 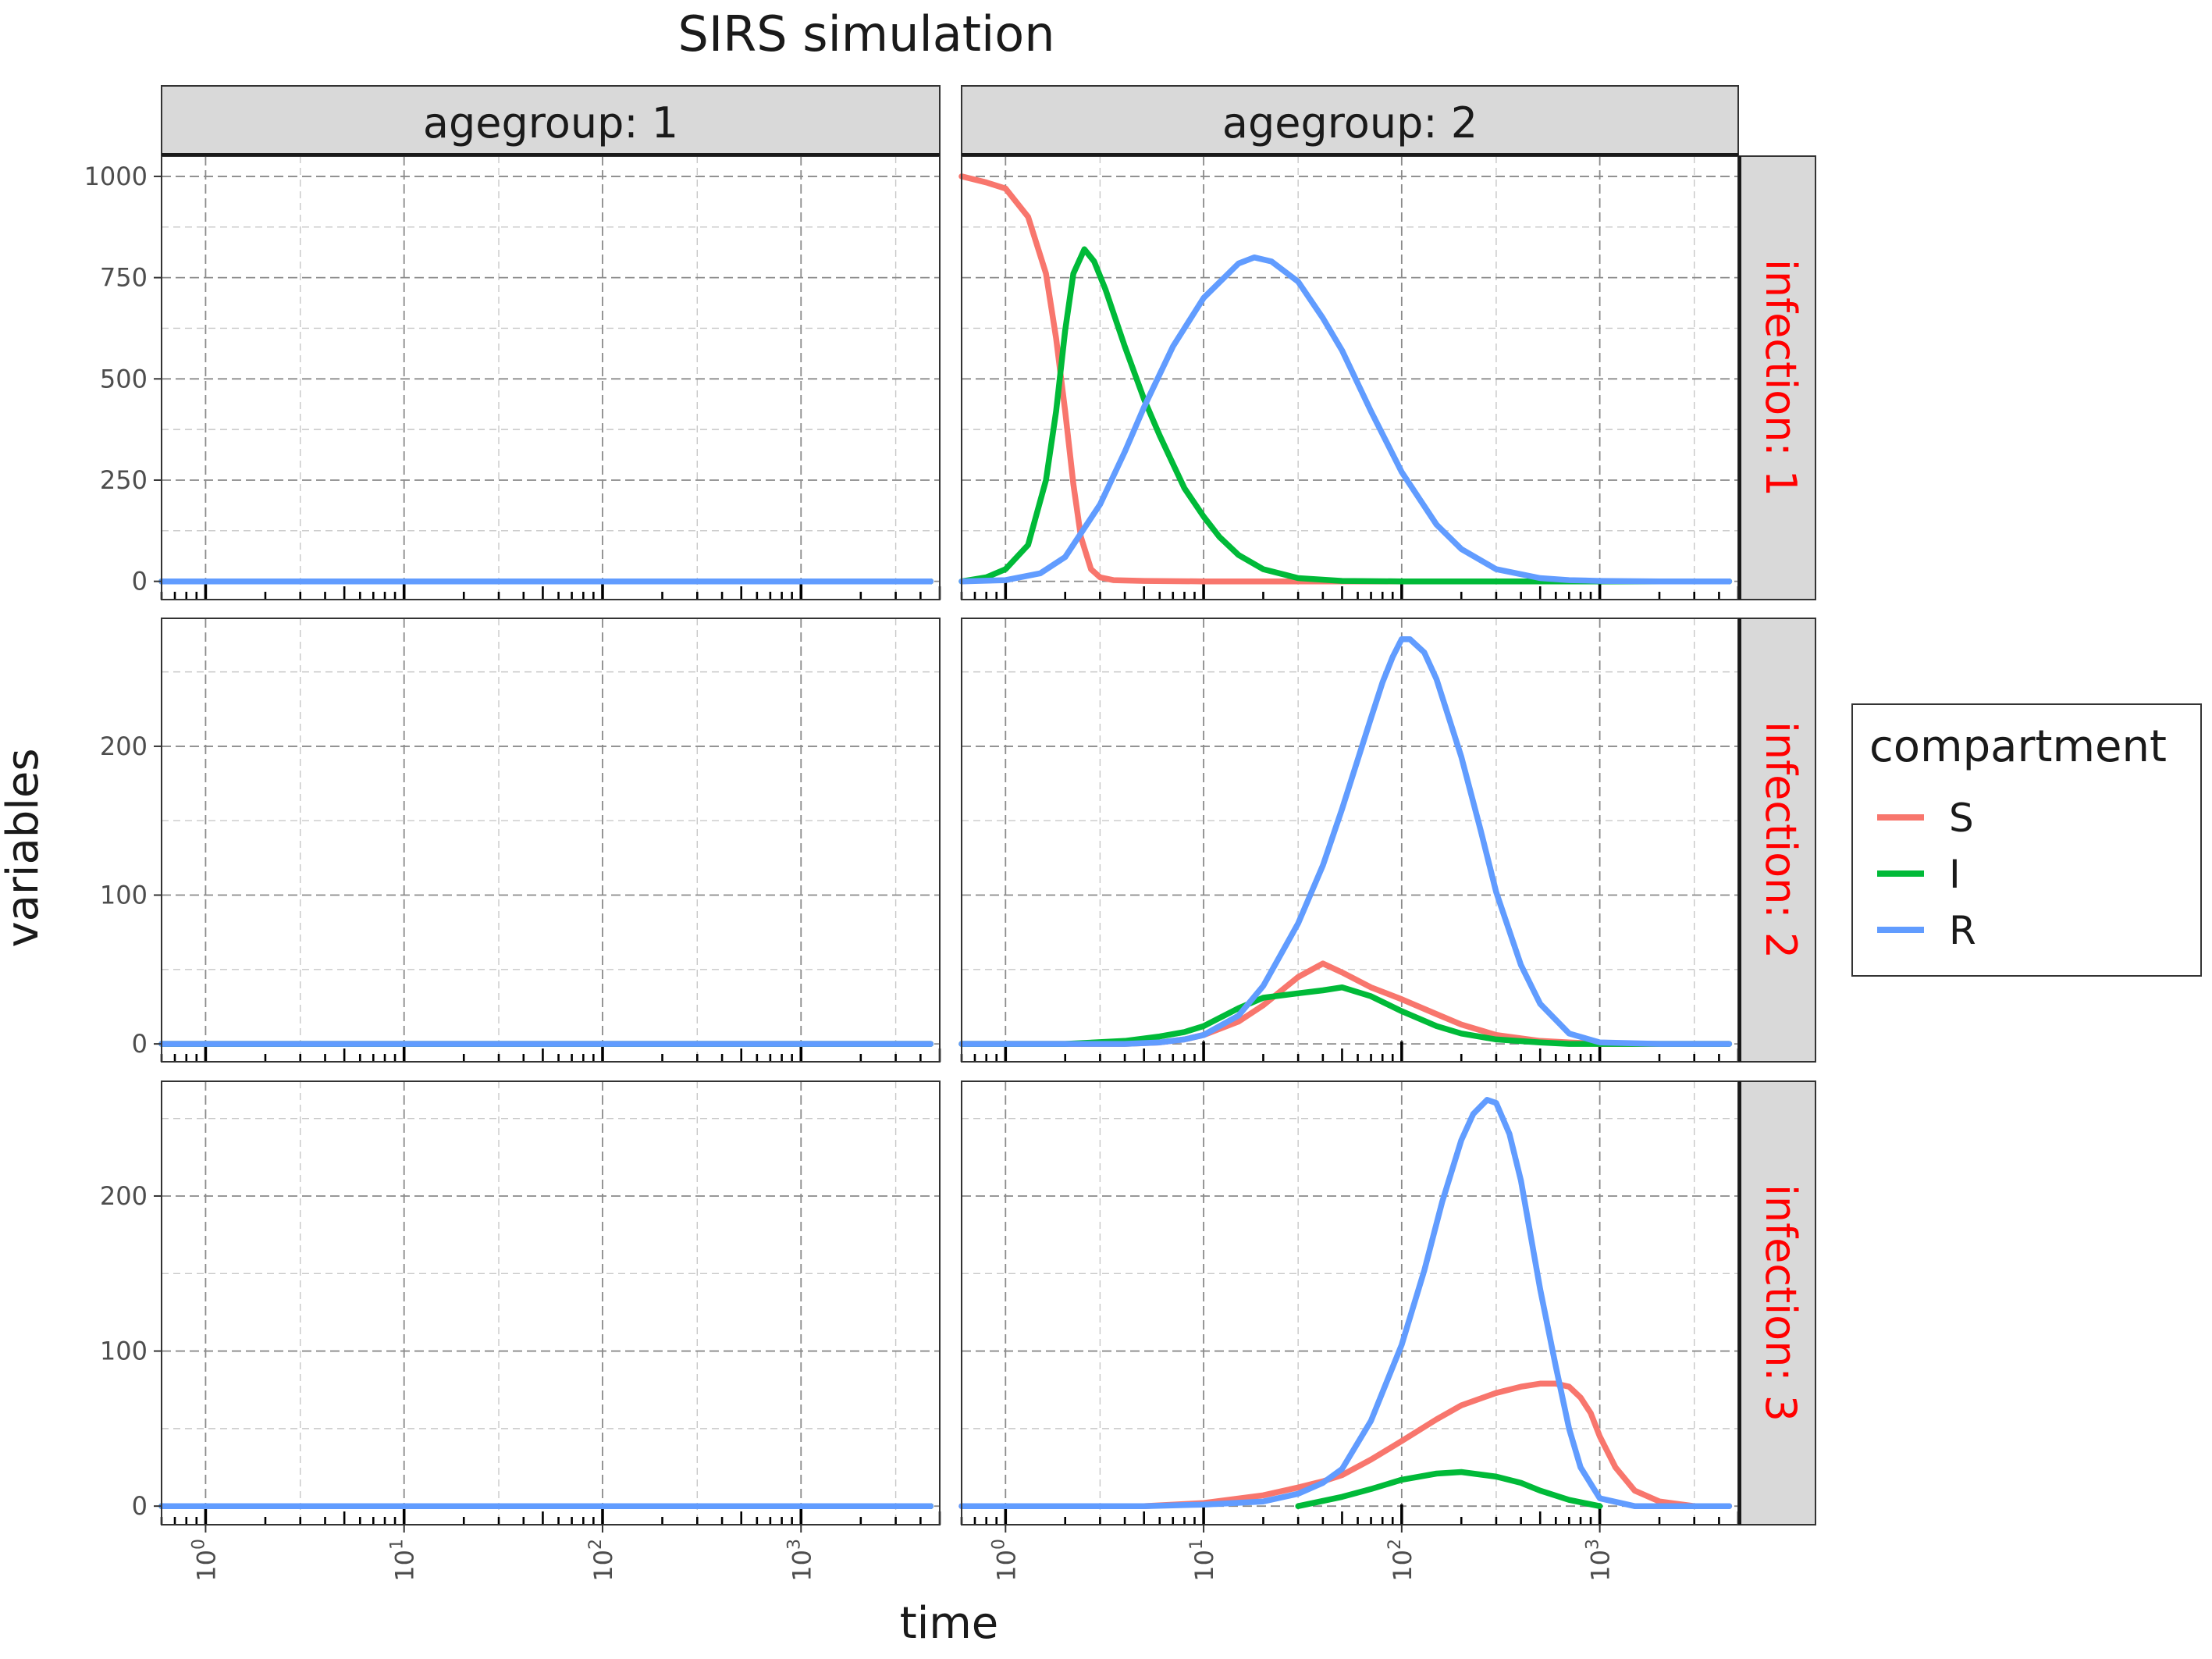 I want to click on panel-r2-c2, so click(x=1350, y=840).